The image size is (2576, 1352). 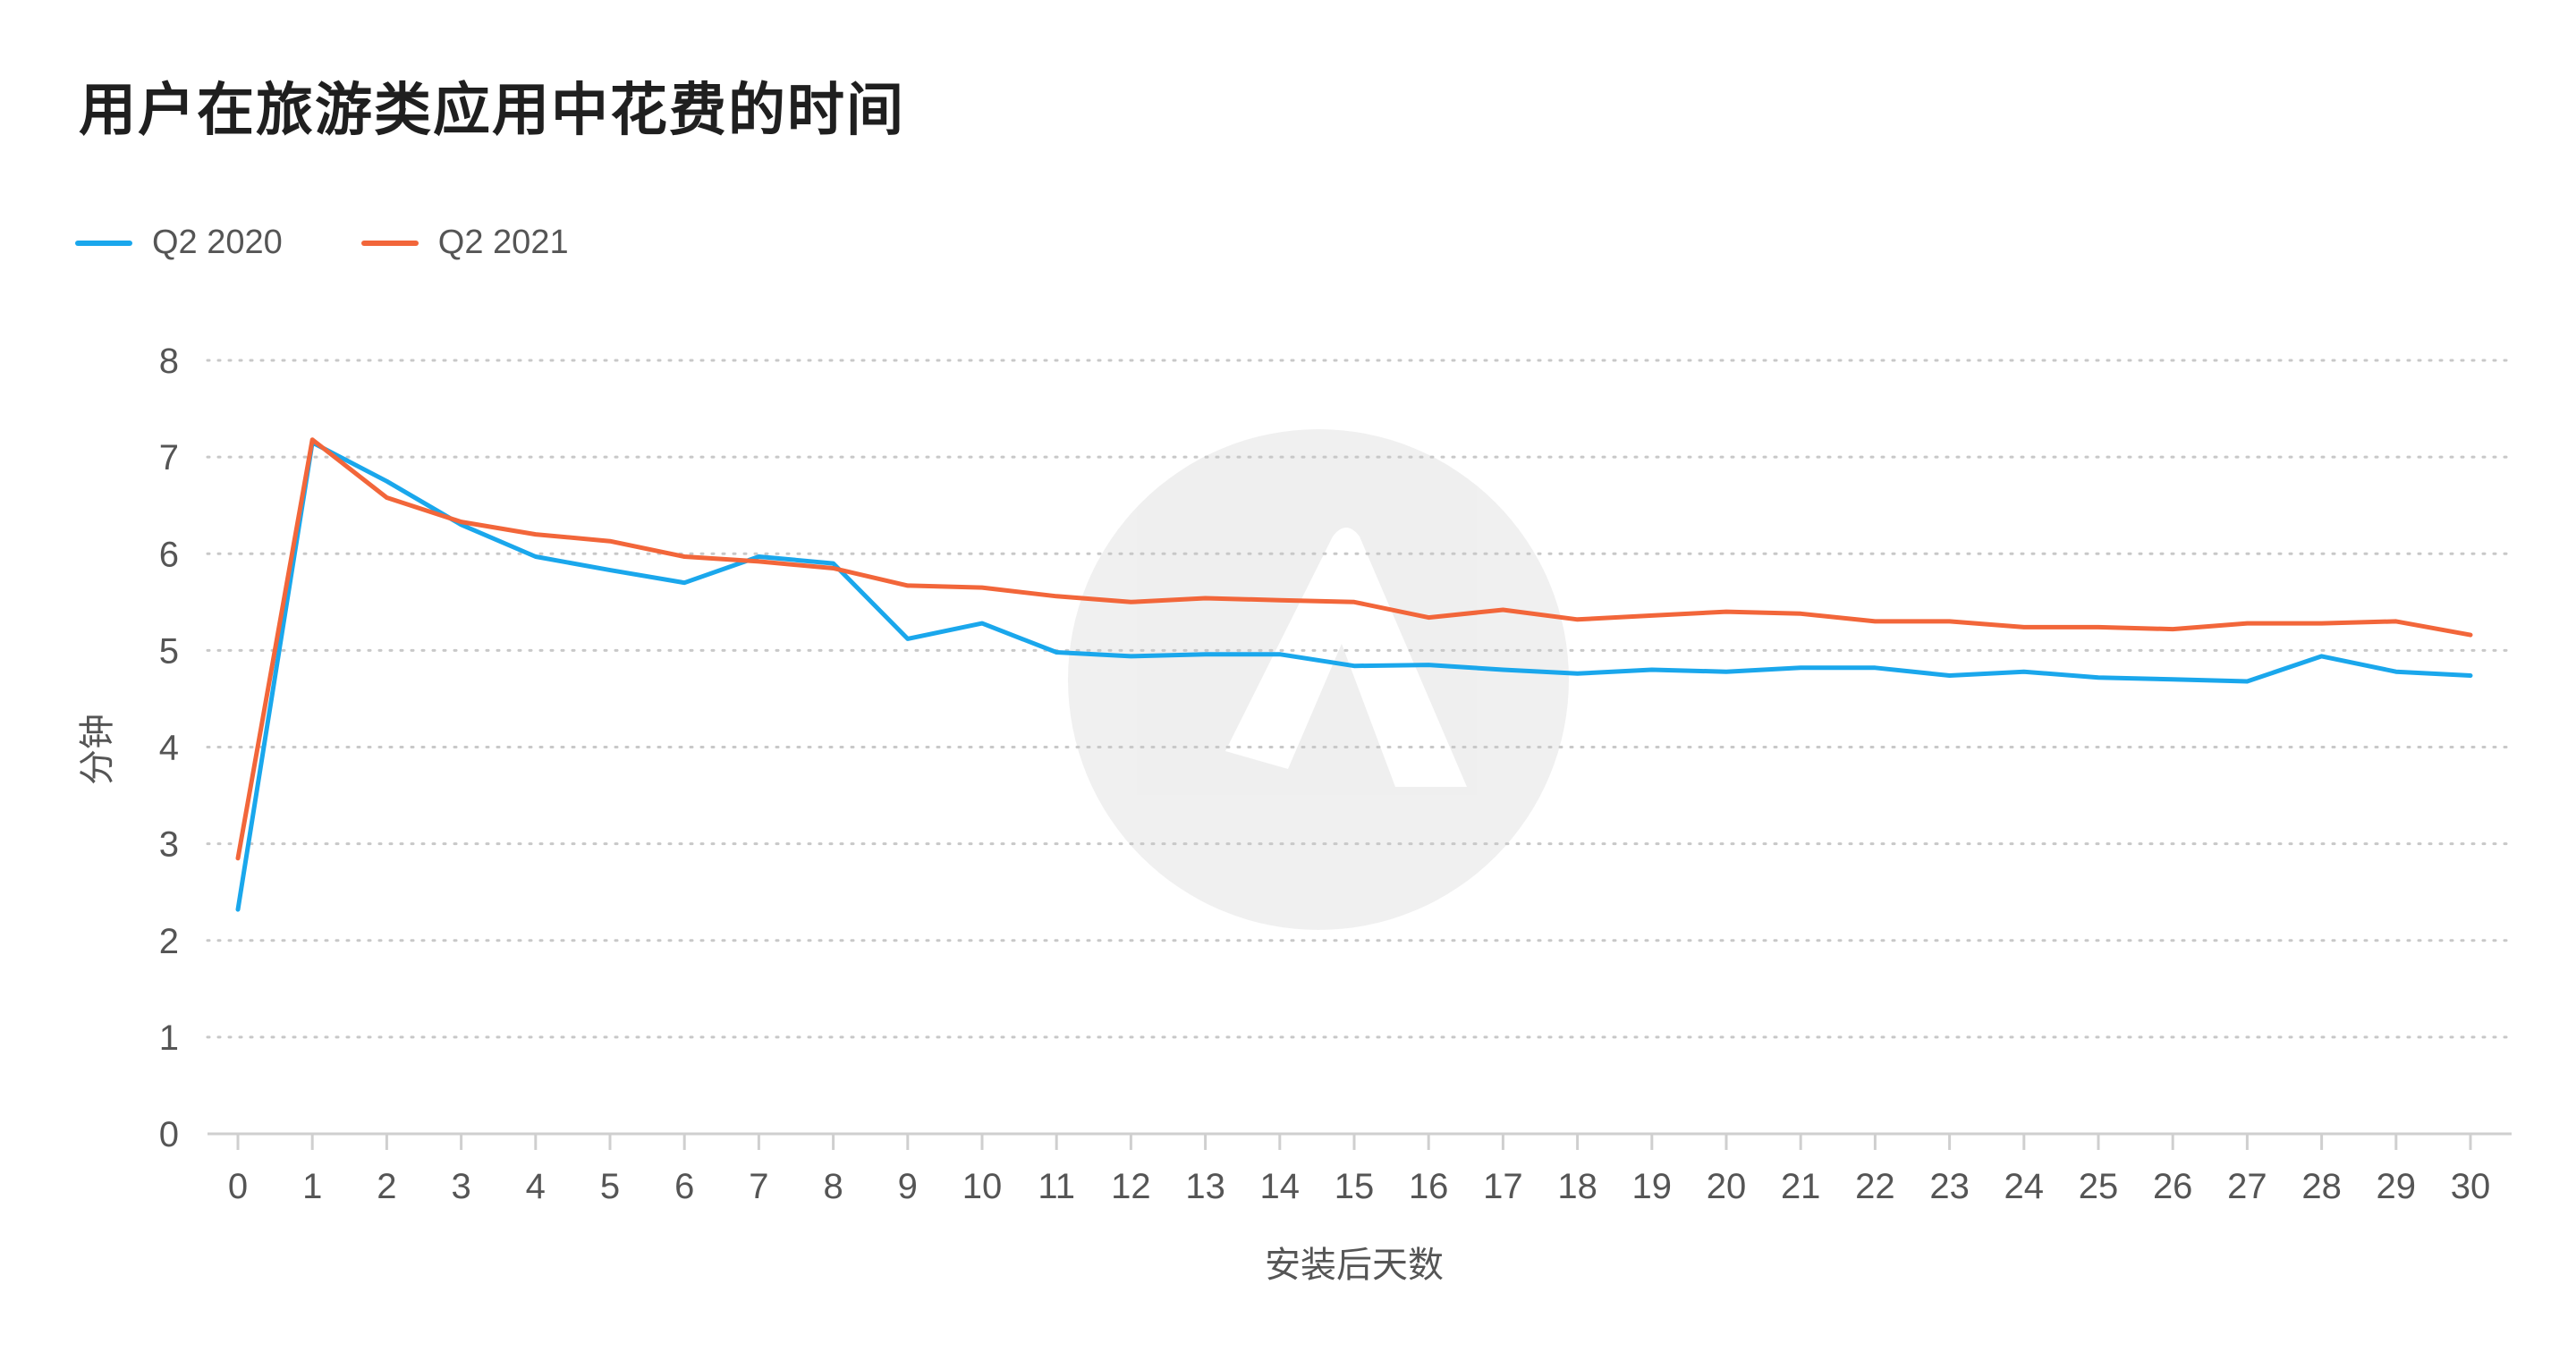 I want to click on x-tick-label-6: 6, so click(x=684, y=1186).